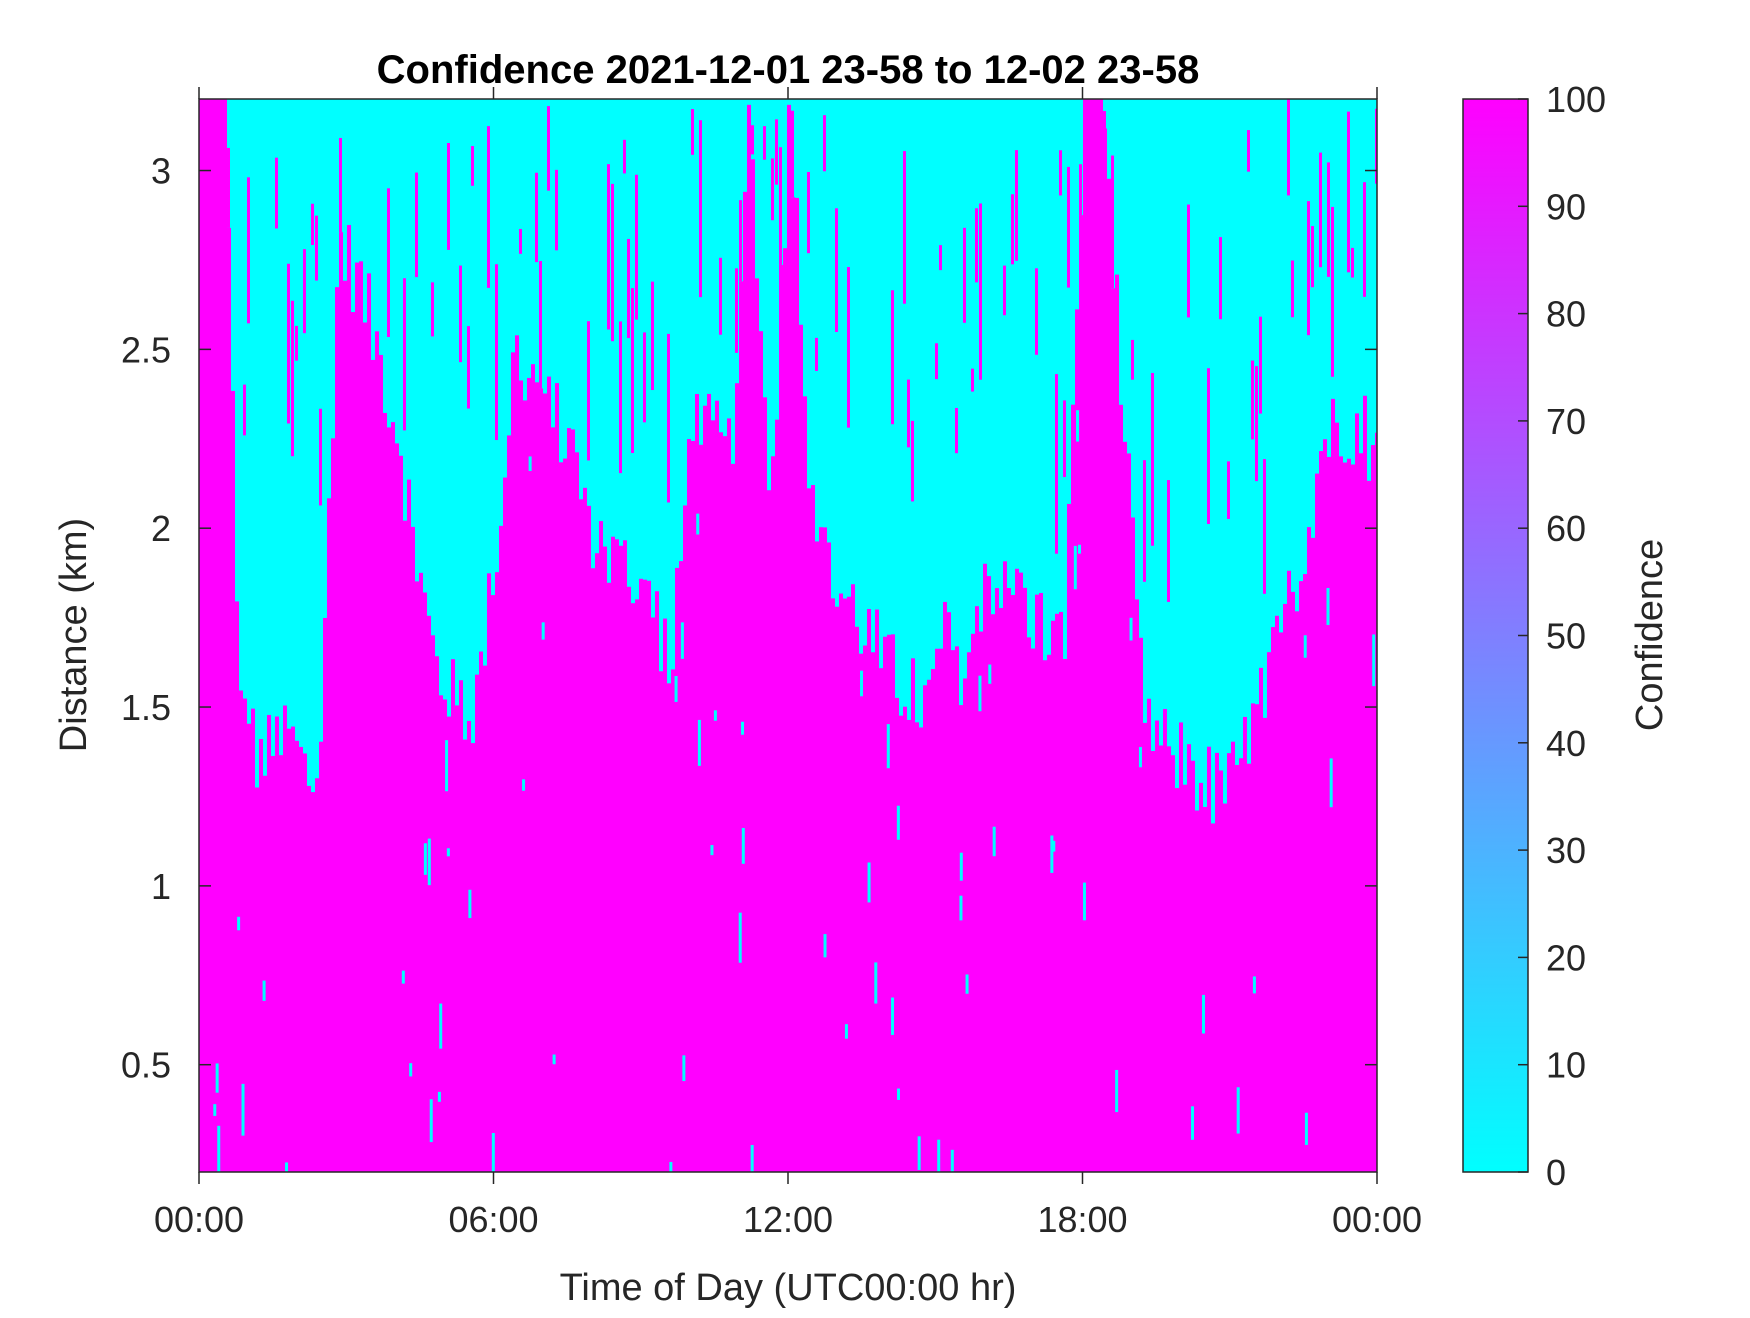 The width and height of the screenshot is (1750, 1318). Describe the element at coordinates (1556, 1172) in the screenshot. I see `colorbar-tick-label: 0` at that location.